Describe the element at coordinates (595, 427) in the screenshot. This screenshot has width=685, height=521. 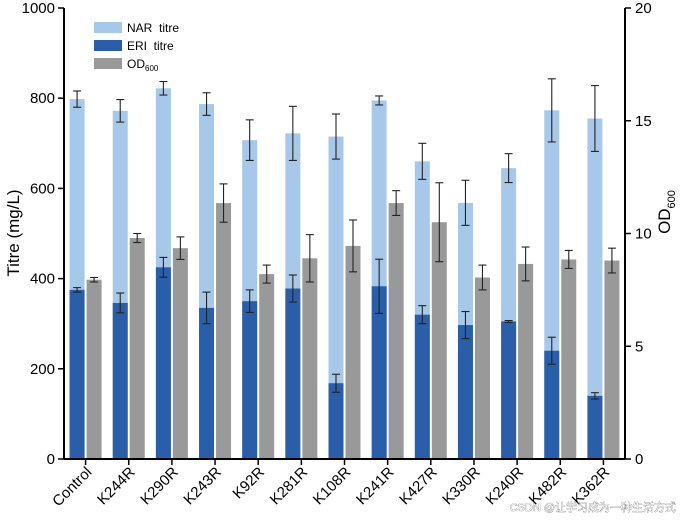
I see `bar-eri-k362r` at that location.